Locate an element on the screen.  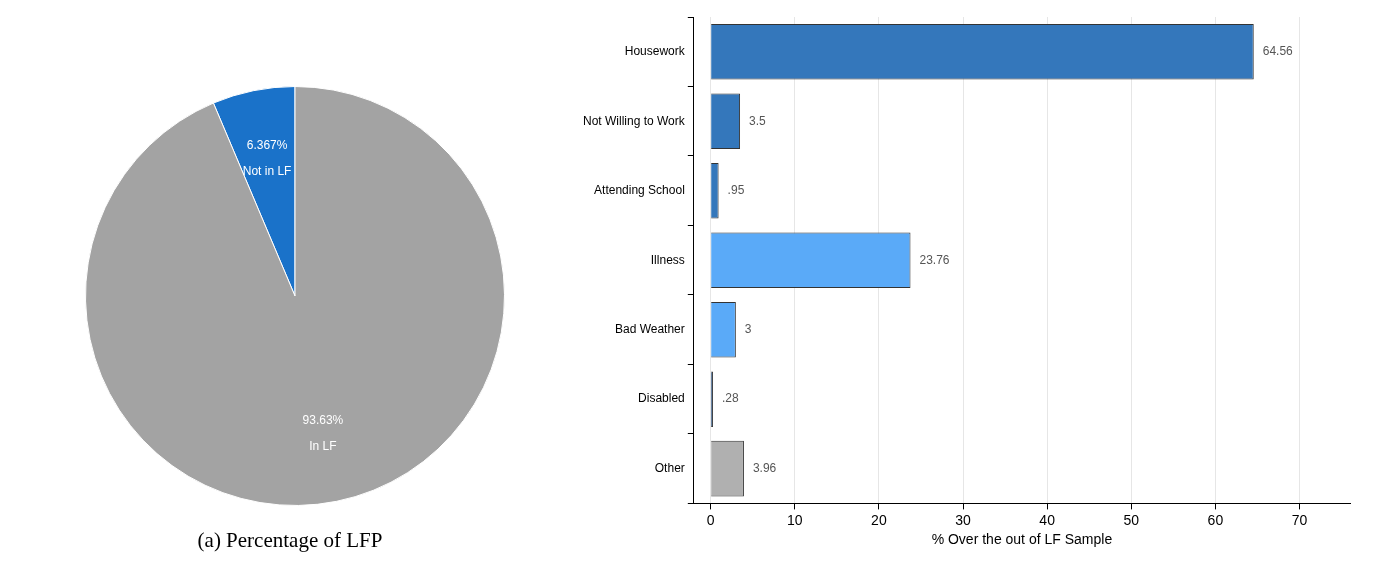
slice-label: Not in LF is located at coordinates (267, 170).